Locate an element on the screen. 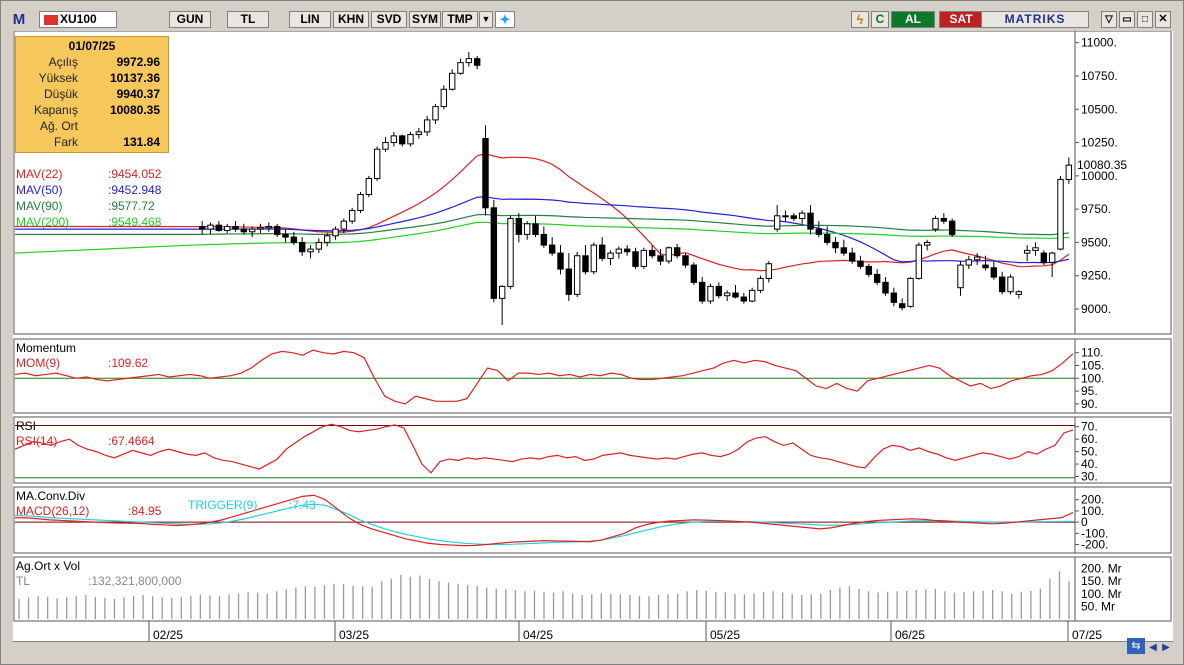 The height and width of the screenshot is (665, 1184). volume-ytick-label: 100. Mr is located at coordinates (1101, 594).